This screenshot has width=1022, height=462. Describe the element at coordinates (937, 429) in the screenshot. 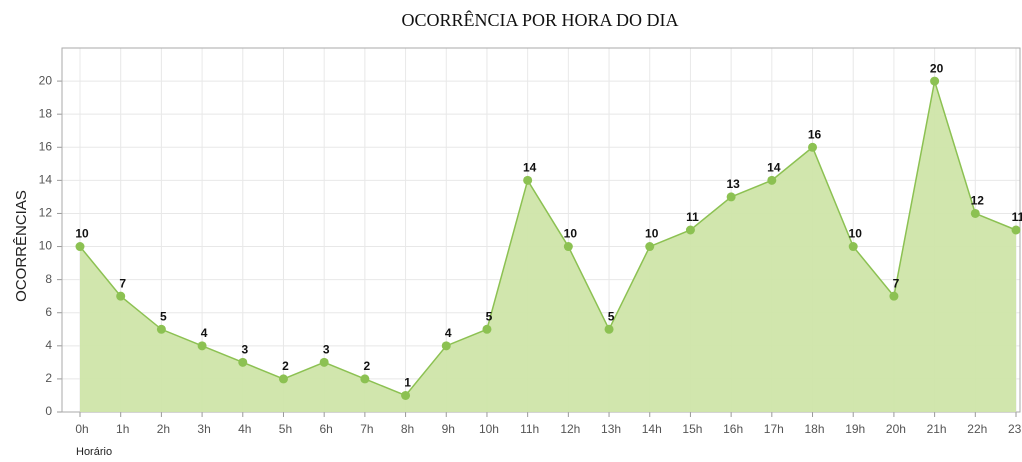

I see `x-tick-label: 21h` at that location.